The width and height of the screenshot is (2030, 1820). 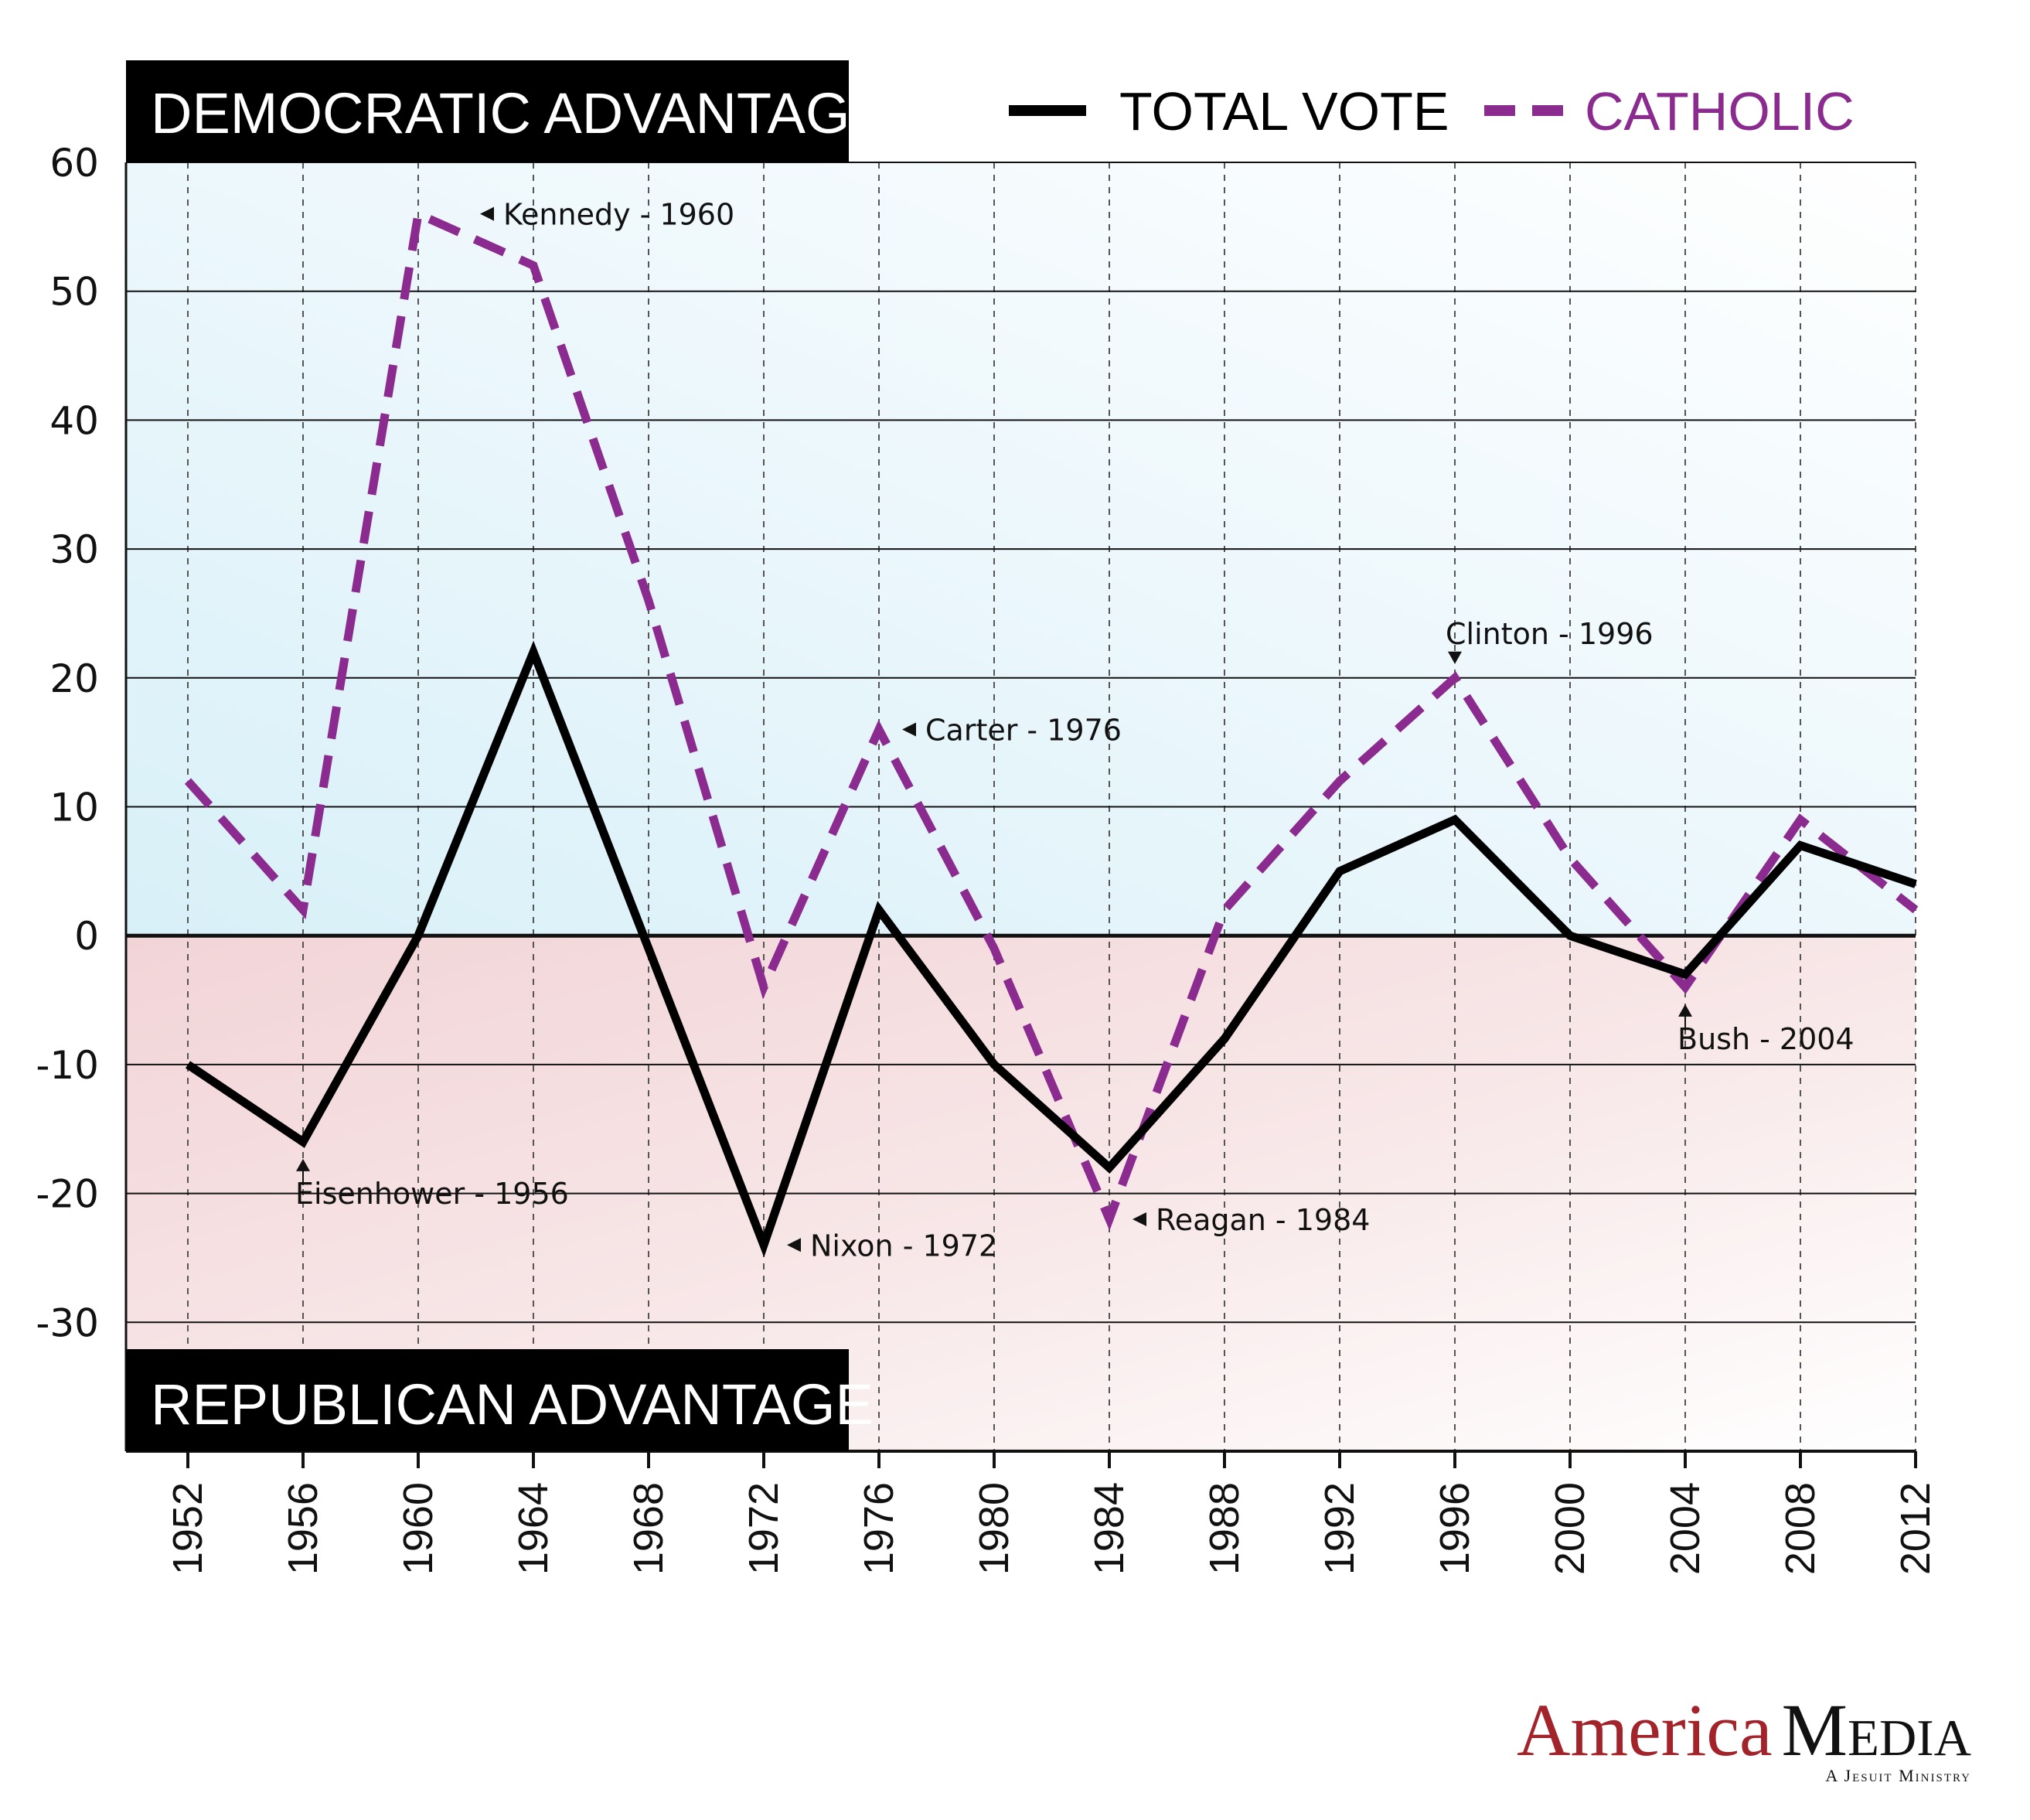 I want to click on x-tick-label: 1968, so click(x=648, y=1529).